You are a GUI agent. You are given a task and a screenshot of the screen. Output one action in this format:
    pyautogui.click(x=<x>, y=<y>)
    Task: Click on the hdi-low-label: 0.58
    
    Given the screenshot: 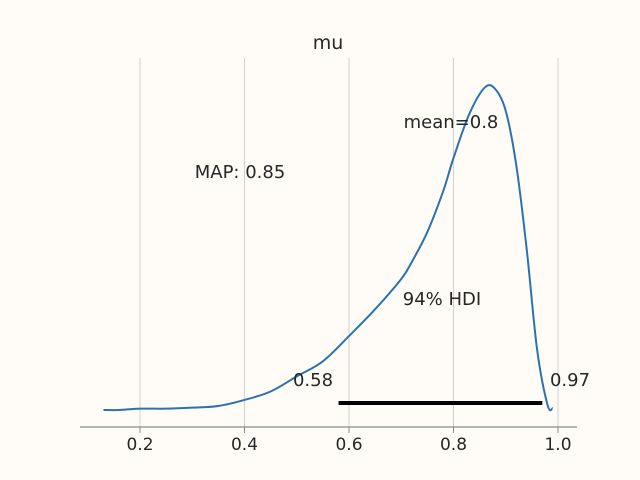 What is the action you would take?
    pyautogui.click(x=313, y=380)
    